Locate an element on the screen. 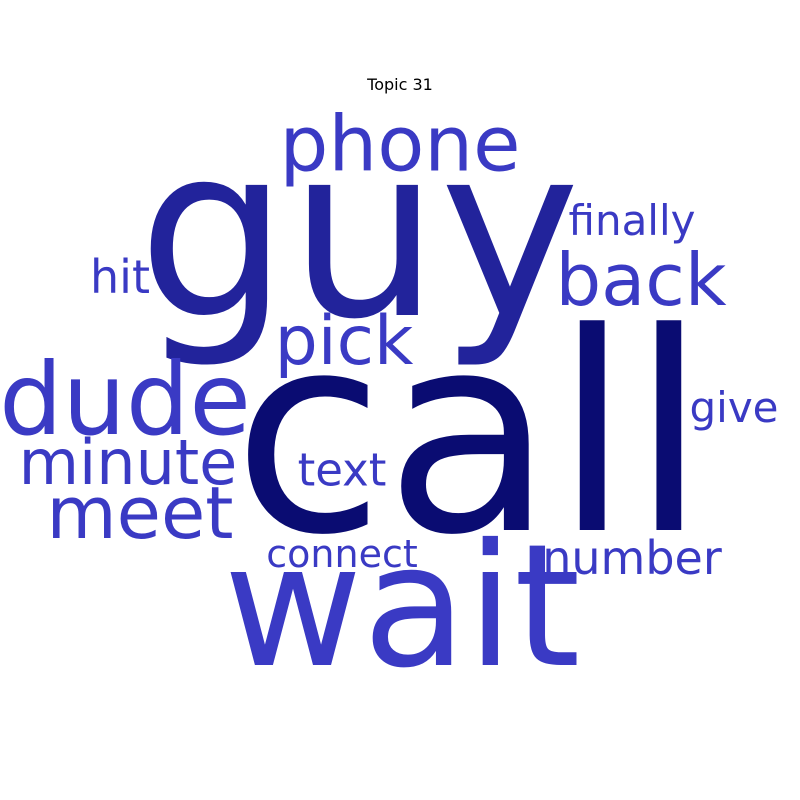  chart-title: Topic 31 is located at coordinates (400, 84).